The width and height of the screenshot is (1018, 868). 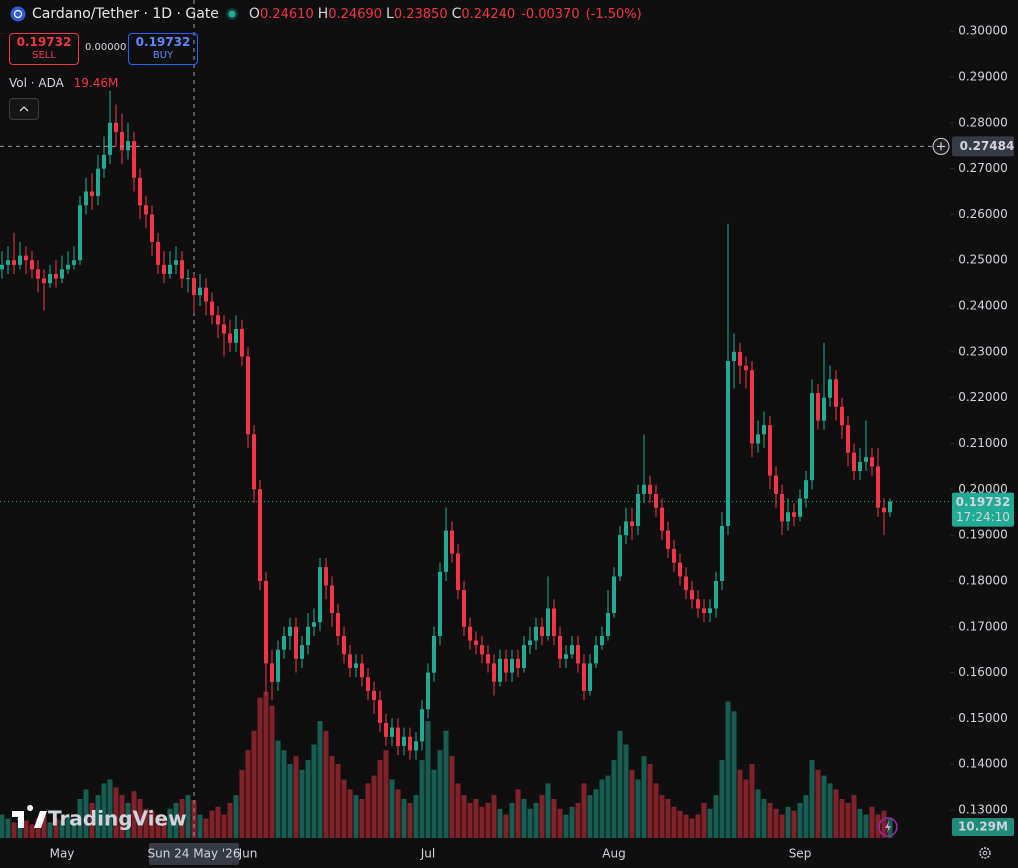 I want to click on add-alert-icon, so click(x=941, y=146).